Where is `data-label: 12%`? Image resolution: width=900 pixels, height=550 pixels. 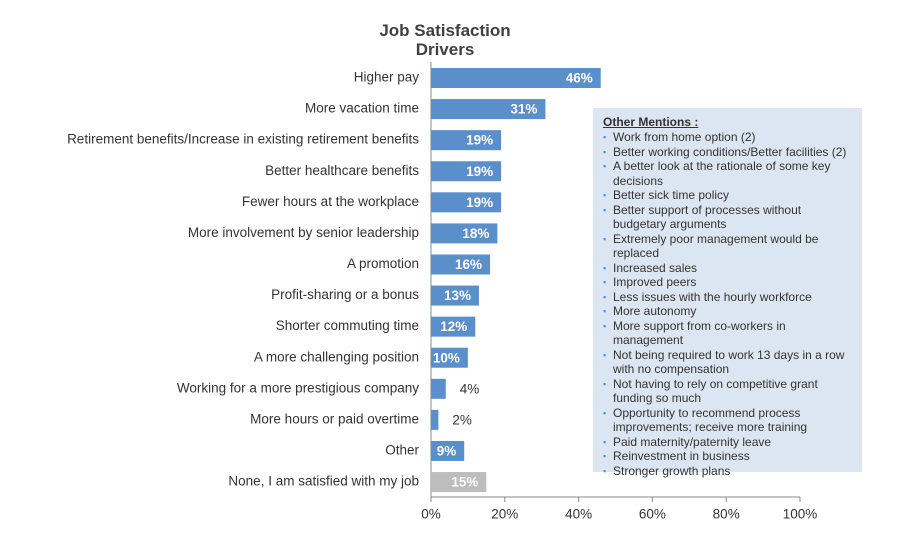
data-label: 12% is located at coordinates (453, 326).